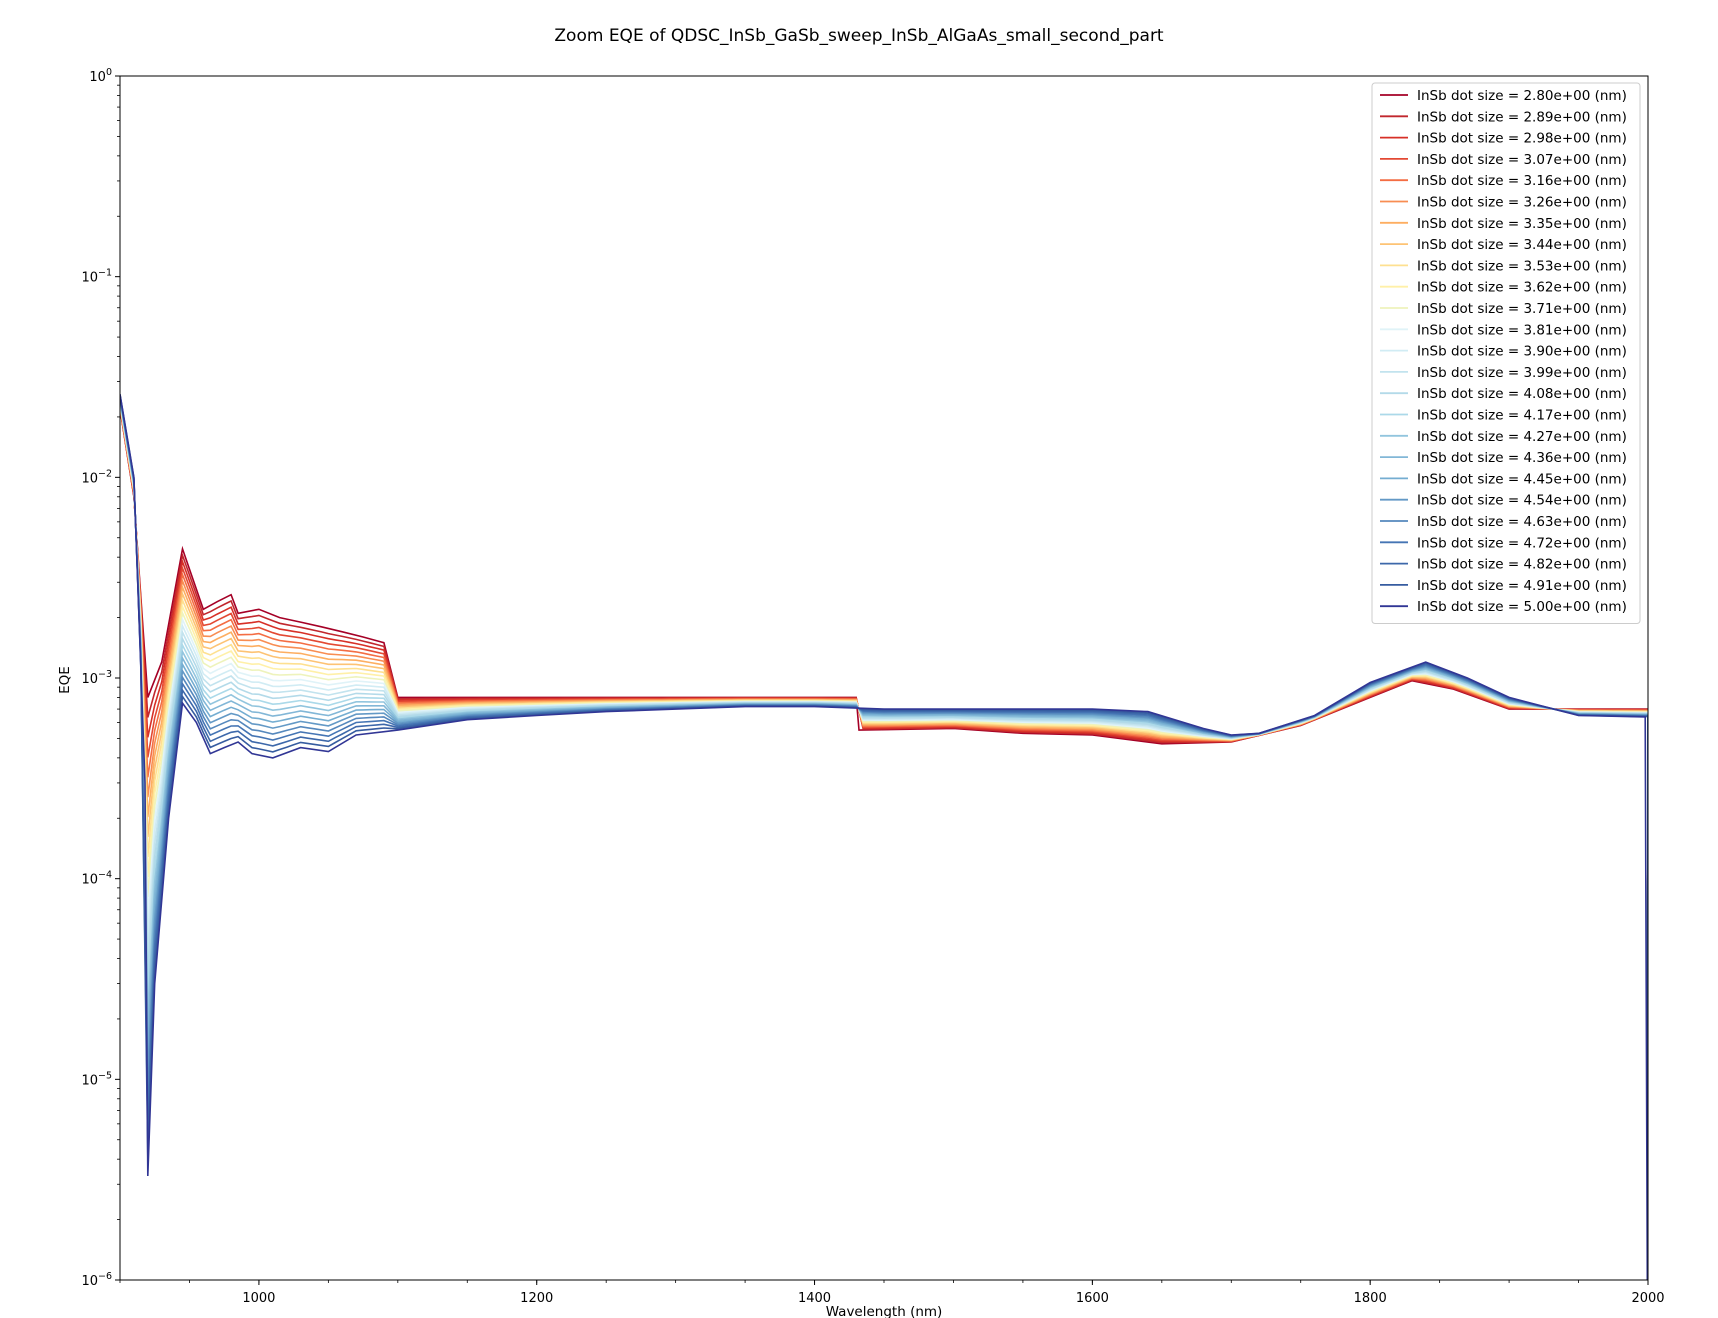  Describe the element at coordinates (1522, 96) in the screenshot. I see `legend-entry: InSb dot size = 2.80e+00 (nm)` at that location.